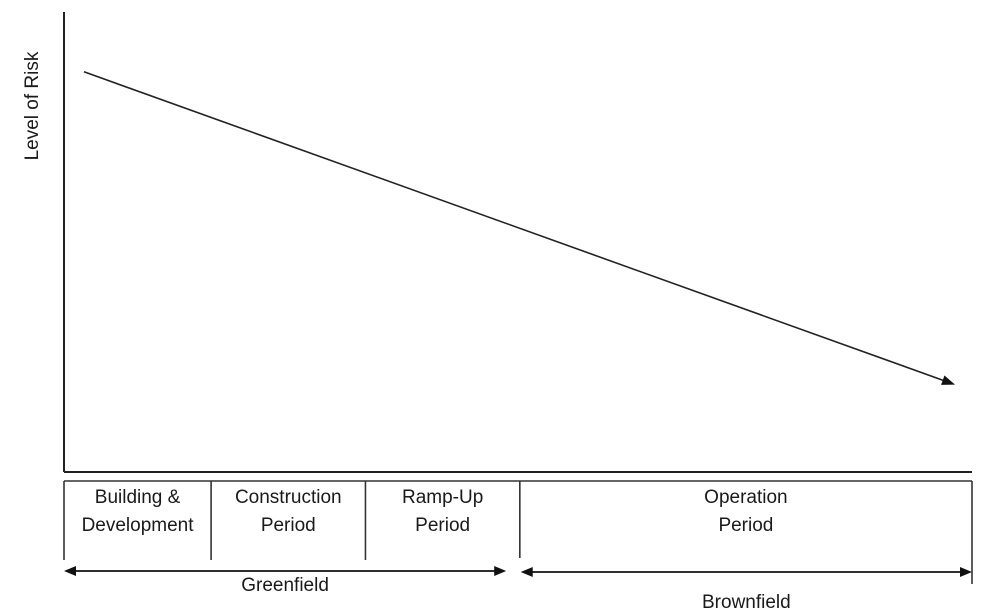  Describe the element at coordinates (745, 497) in the screenshot. I see `phase-label-operation-line-1: Operation` at that location.